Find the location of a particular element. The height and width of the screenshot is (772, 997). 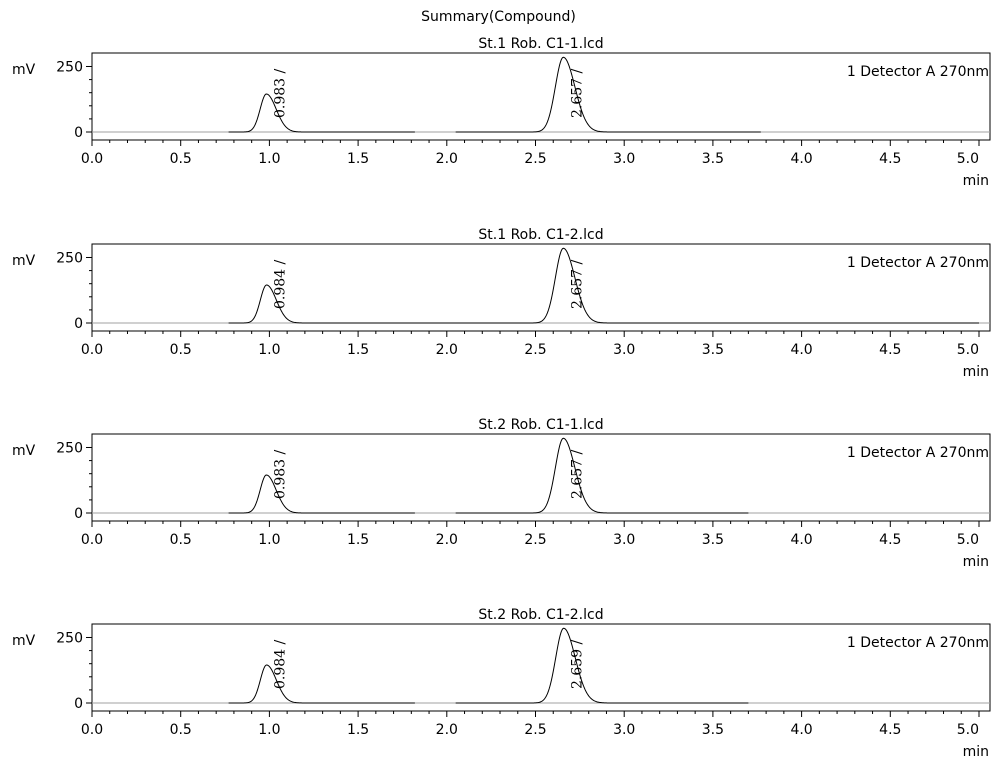

panel-title: St.1 Rob. C1-2.lcd is located at coordinates (540, 235).